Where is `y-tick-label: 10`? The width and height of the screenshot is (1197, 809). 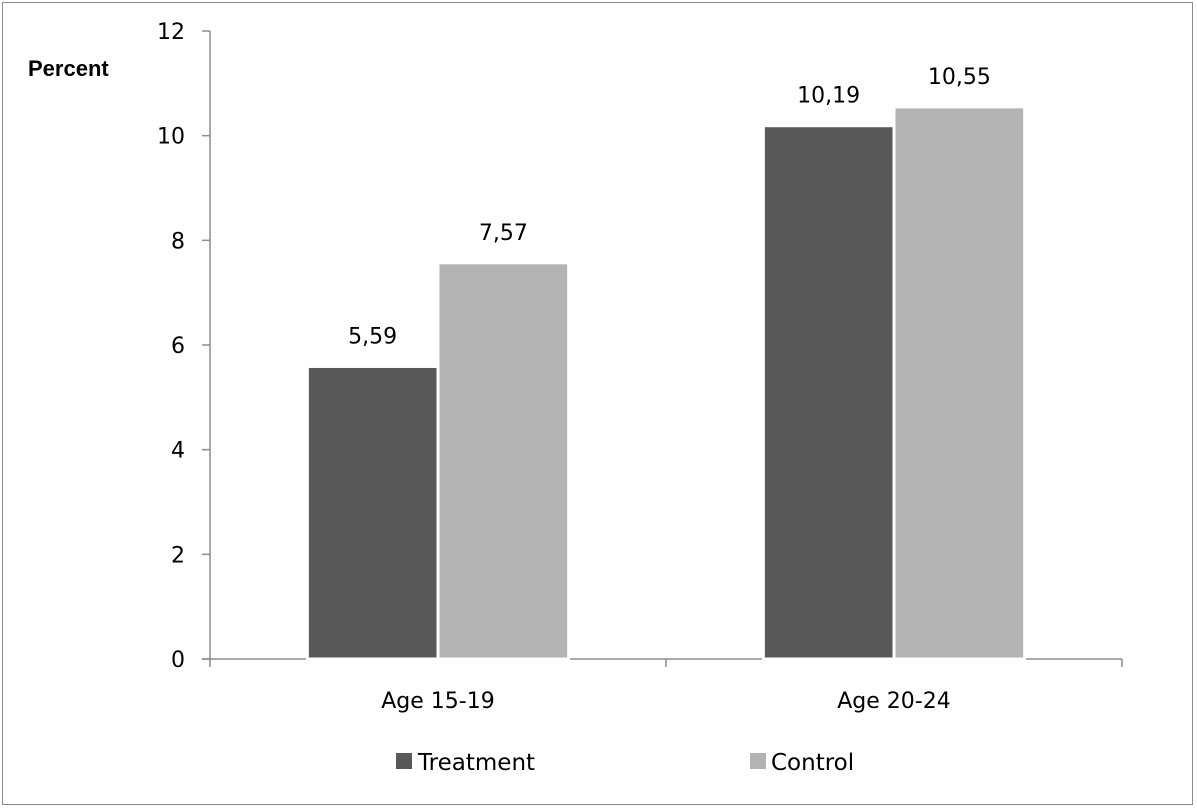 y-tick-label: 10 is located at coordinates (171, 137).